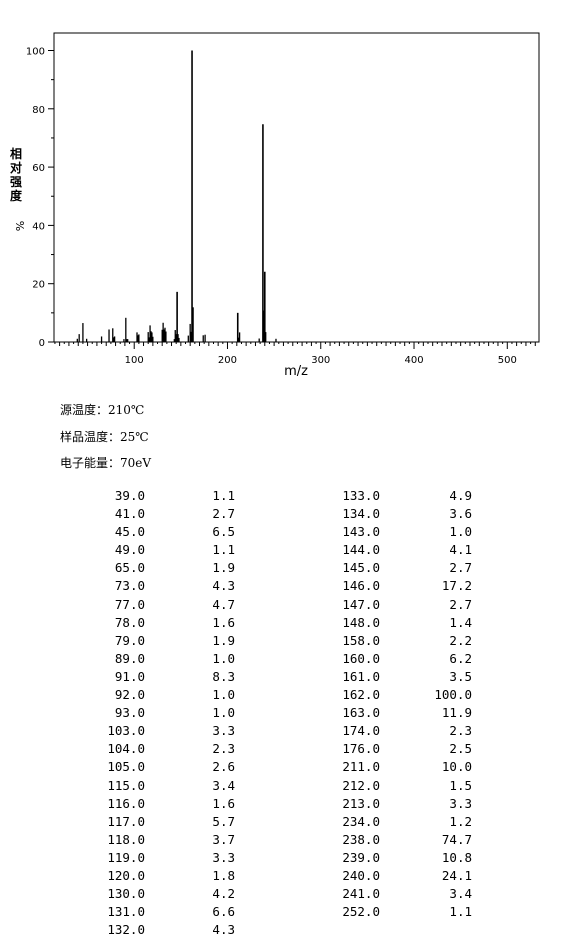 This screenshot has width=570, height=939. I want to click on peak-intensity: 2.2, so click(460, 640).